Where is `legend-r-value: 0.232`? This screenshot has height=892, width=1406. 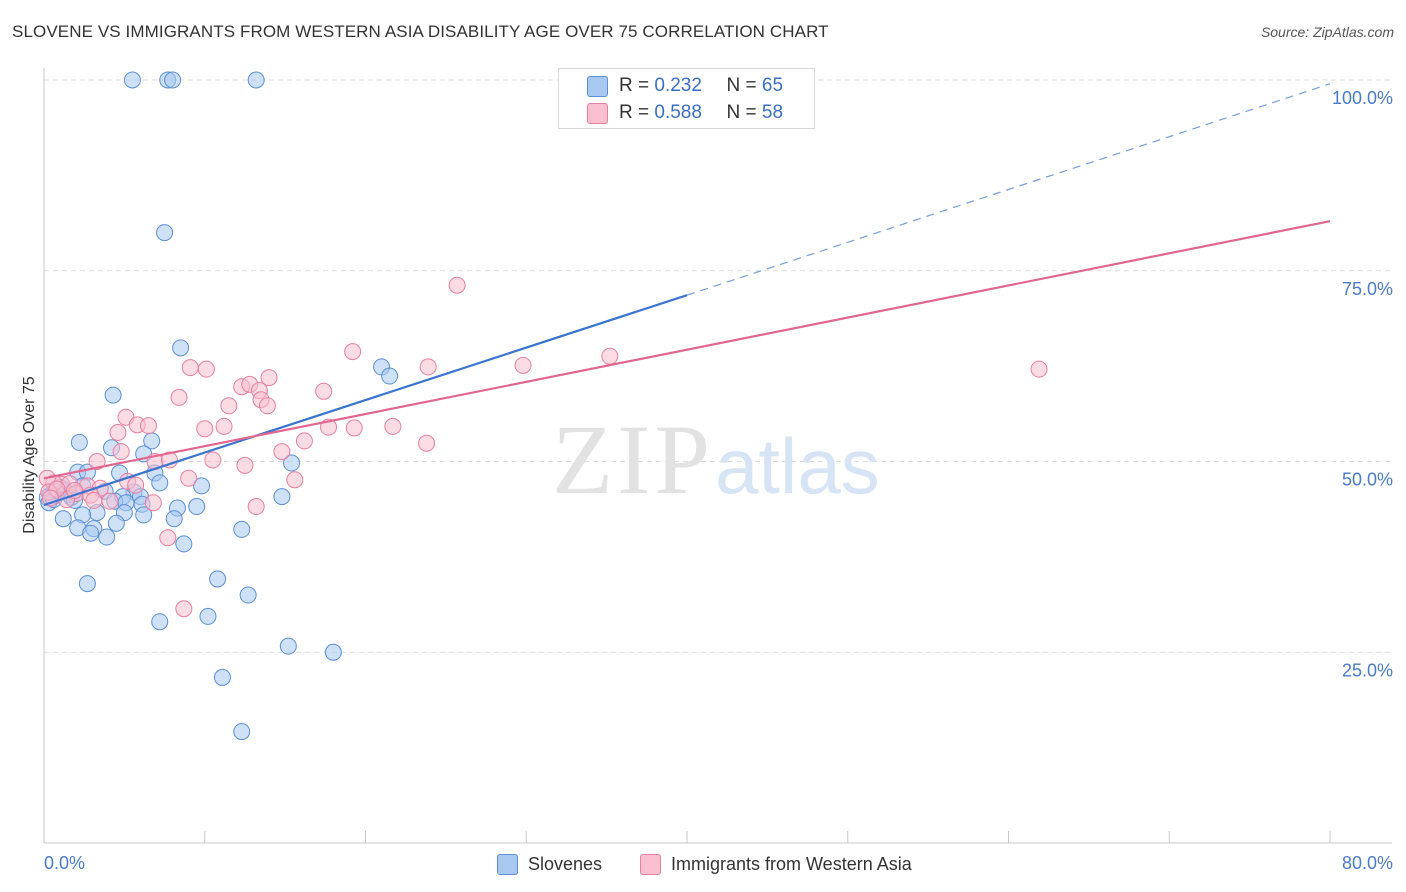 legend-r-value: 0.232 is located at coordinates (678, 85).